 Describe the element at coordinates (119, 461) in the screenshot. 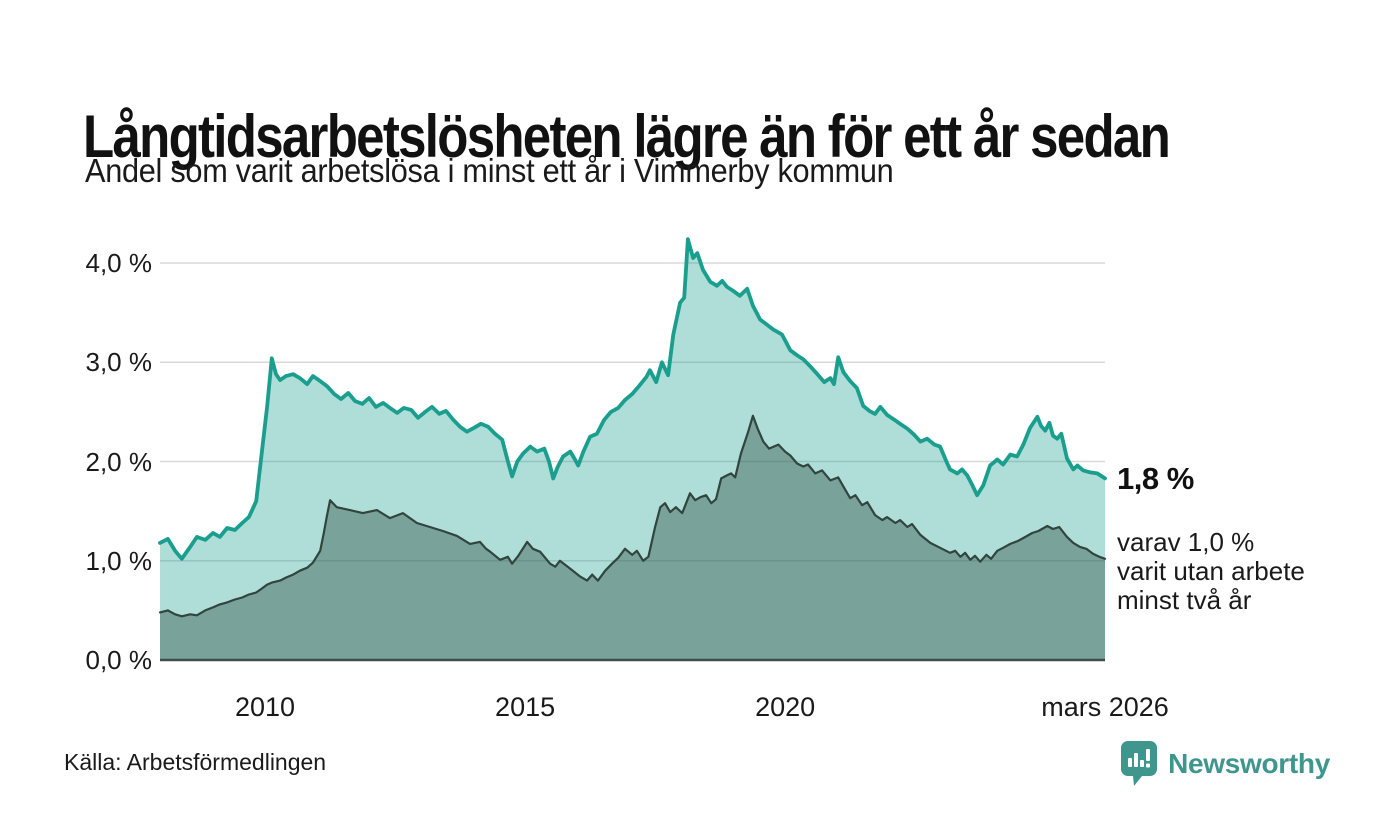

I see `y-tick-label: 2,0 %` at that location.